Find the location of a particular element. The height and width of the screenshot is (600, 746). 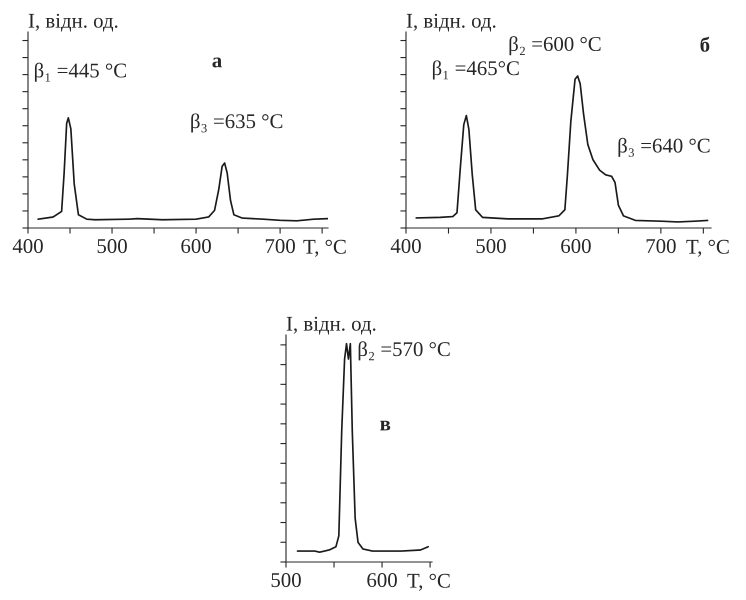

text: в is located at coordinates (385, 425).